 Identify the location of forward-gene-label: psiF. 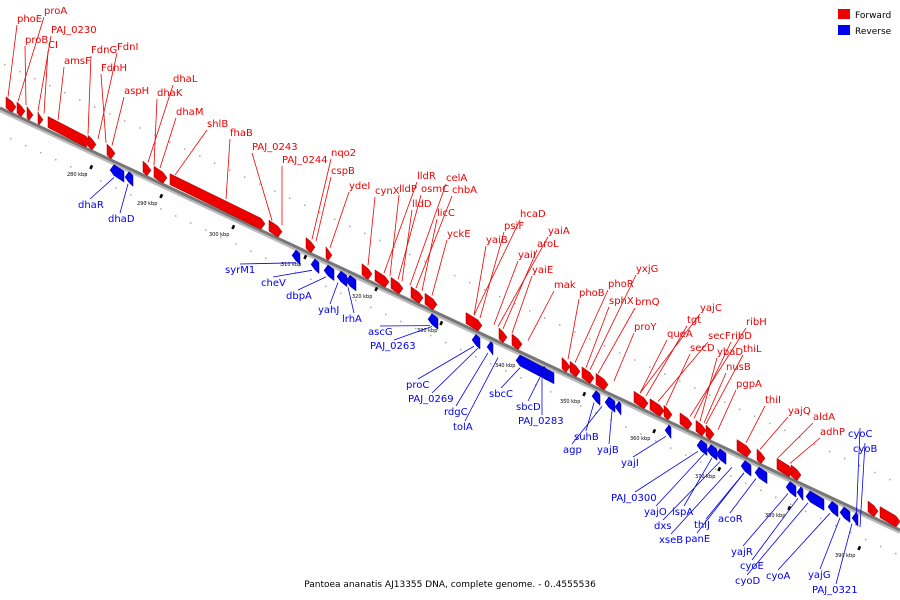
(514, 226).